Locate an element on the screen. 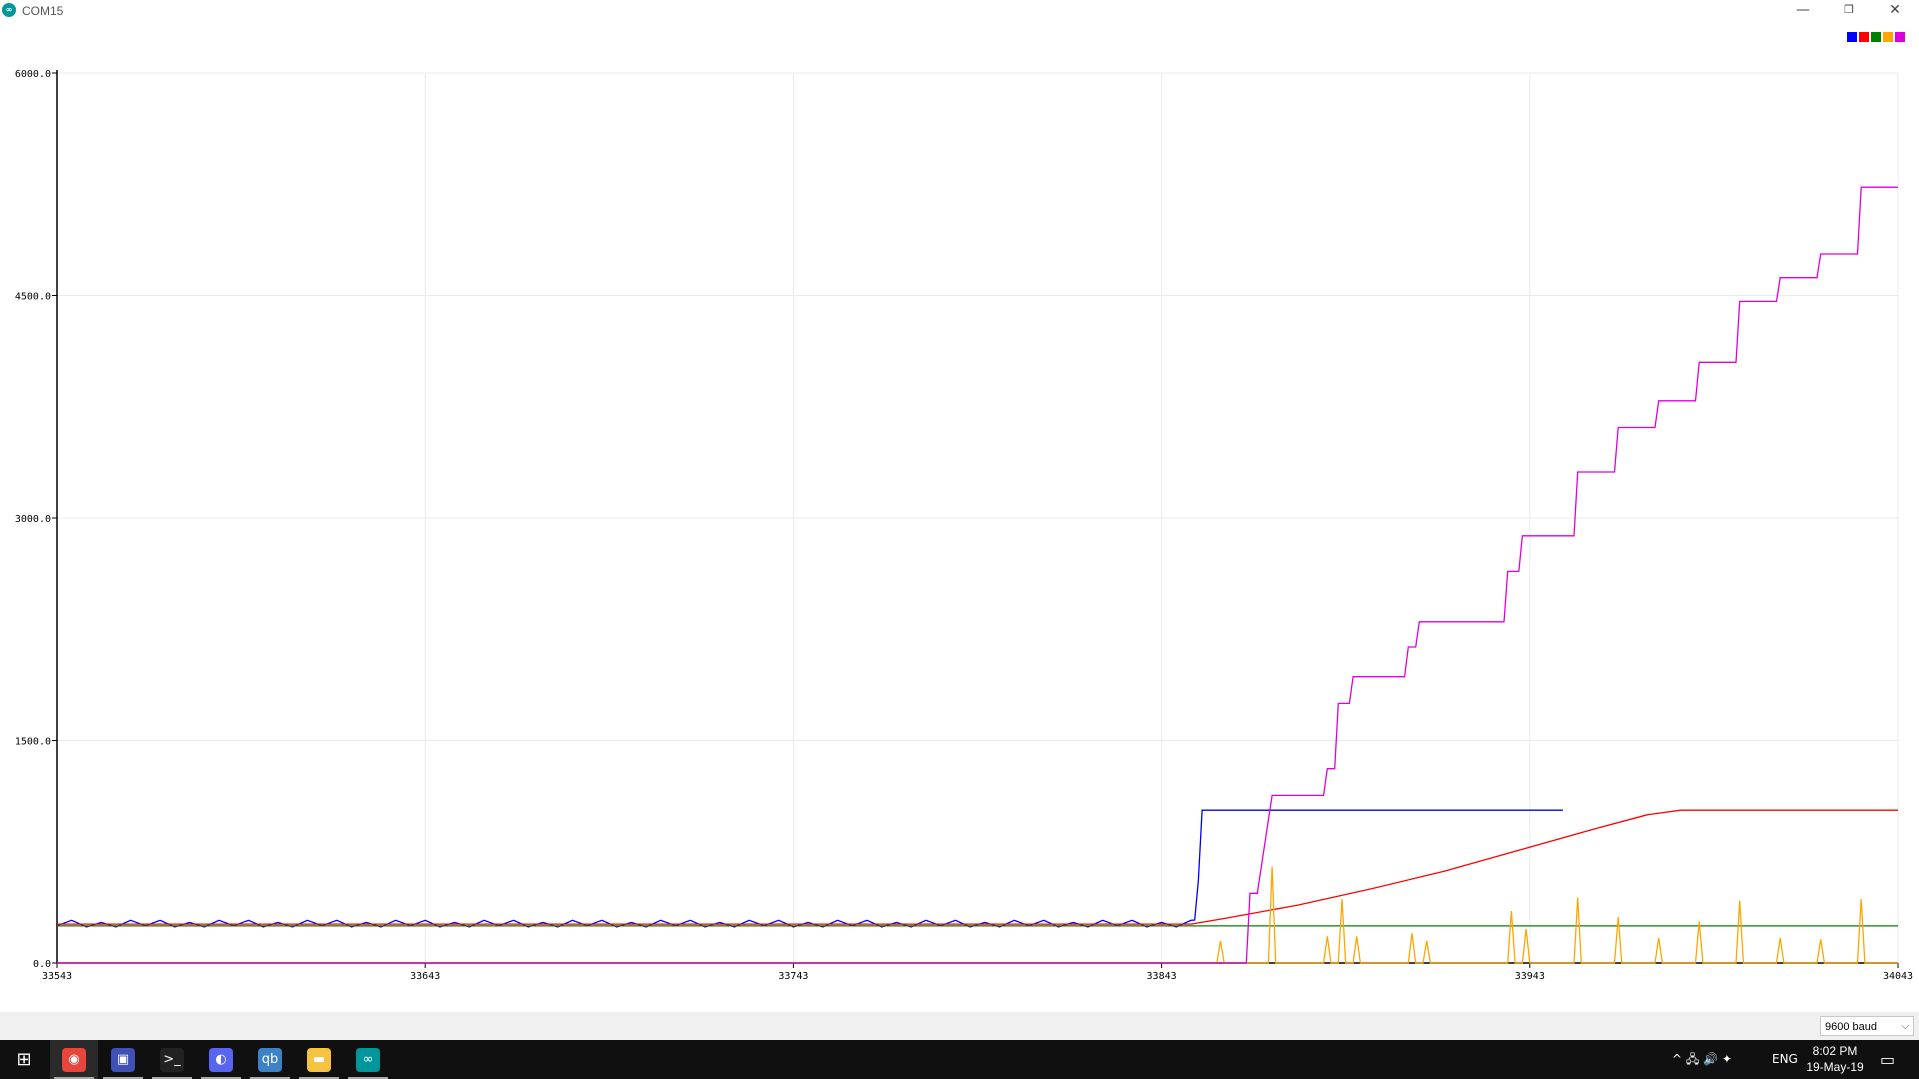 This screenshot has height=1079, width=1919. restore-button: ❐ is located at coordinates (1849, 9).